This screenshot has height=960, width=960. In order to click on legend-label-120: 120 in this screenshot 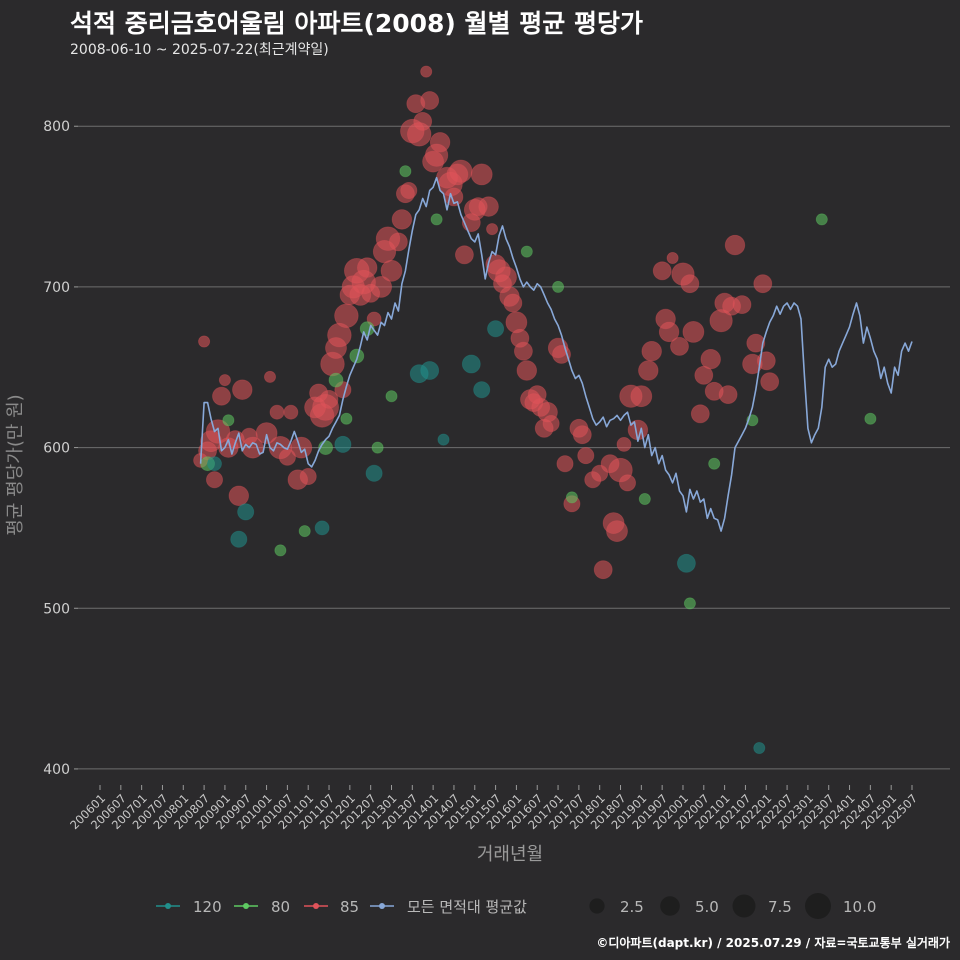, I will do `click(207, 907)`.